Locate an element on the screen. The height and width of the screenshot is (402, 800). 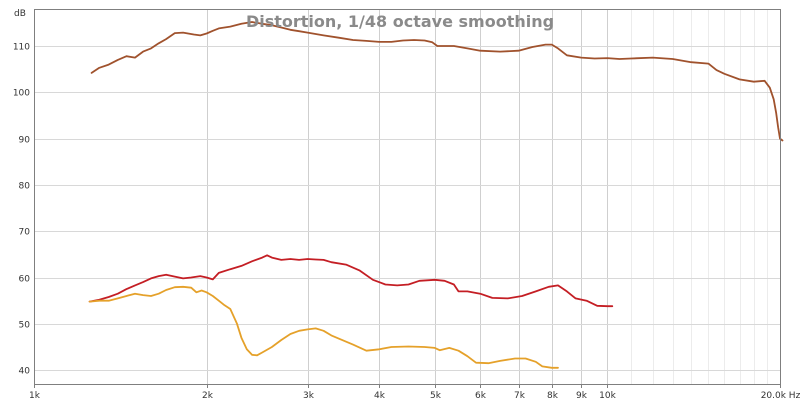
y-tick-label: 70 is located at coordinates (25, 233).